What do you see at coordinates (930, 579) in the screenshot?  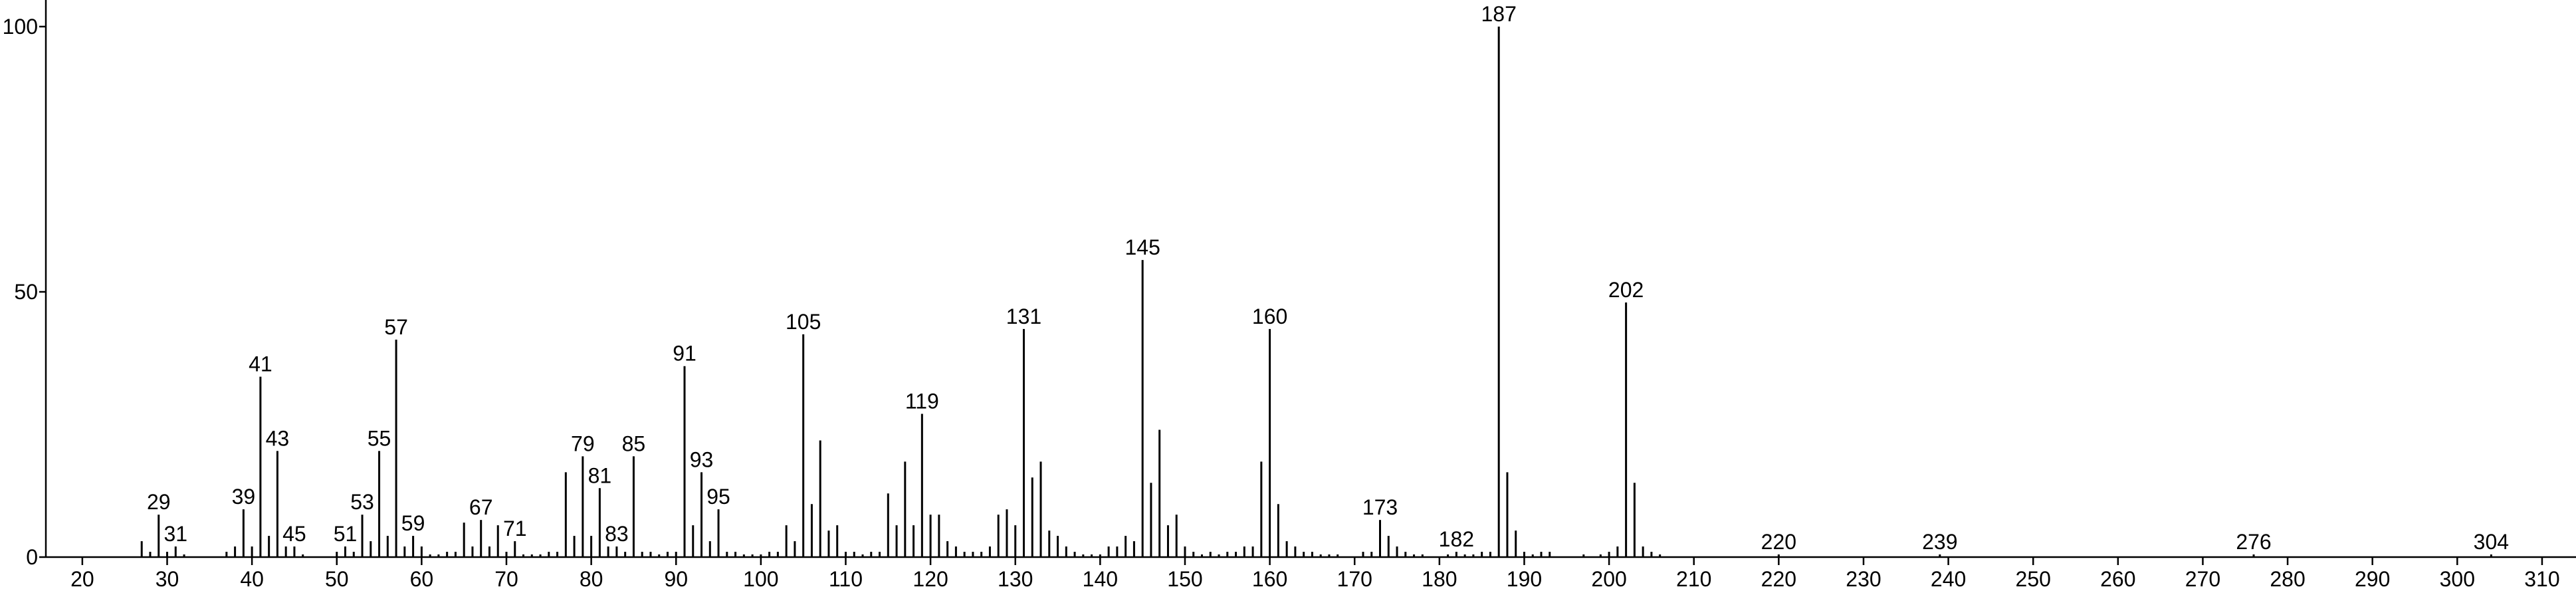 I see `x-tick-label: 120` at bounding box center [930, 579].